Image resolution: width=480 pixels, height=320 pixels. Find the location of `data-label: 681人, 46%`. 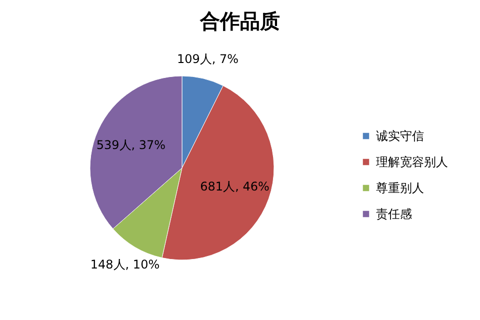

data-label: 681人, 46% is located at coordinates (235, 187).